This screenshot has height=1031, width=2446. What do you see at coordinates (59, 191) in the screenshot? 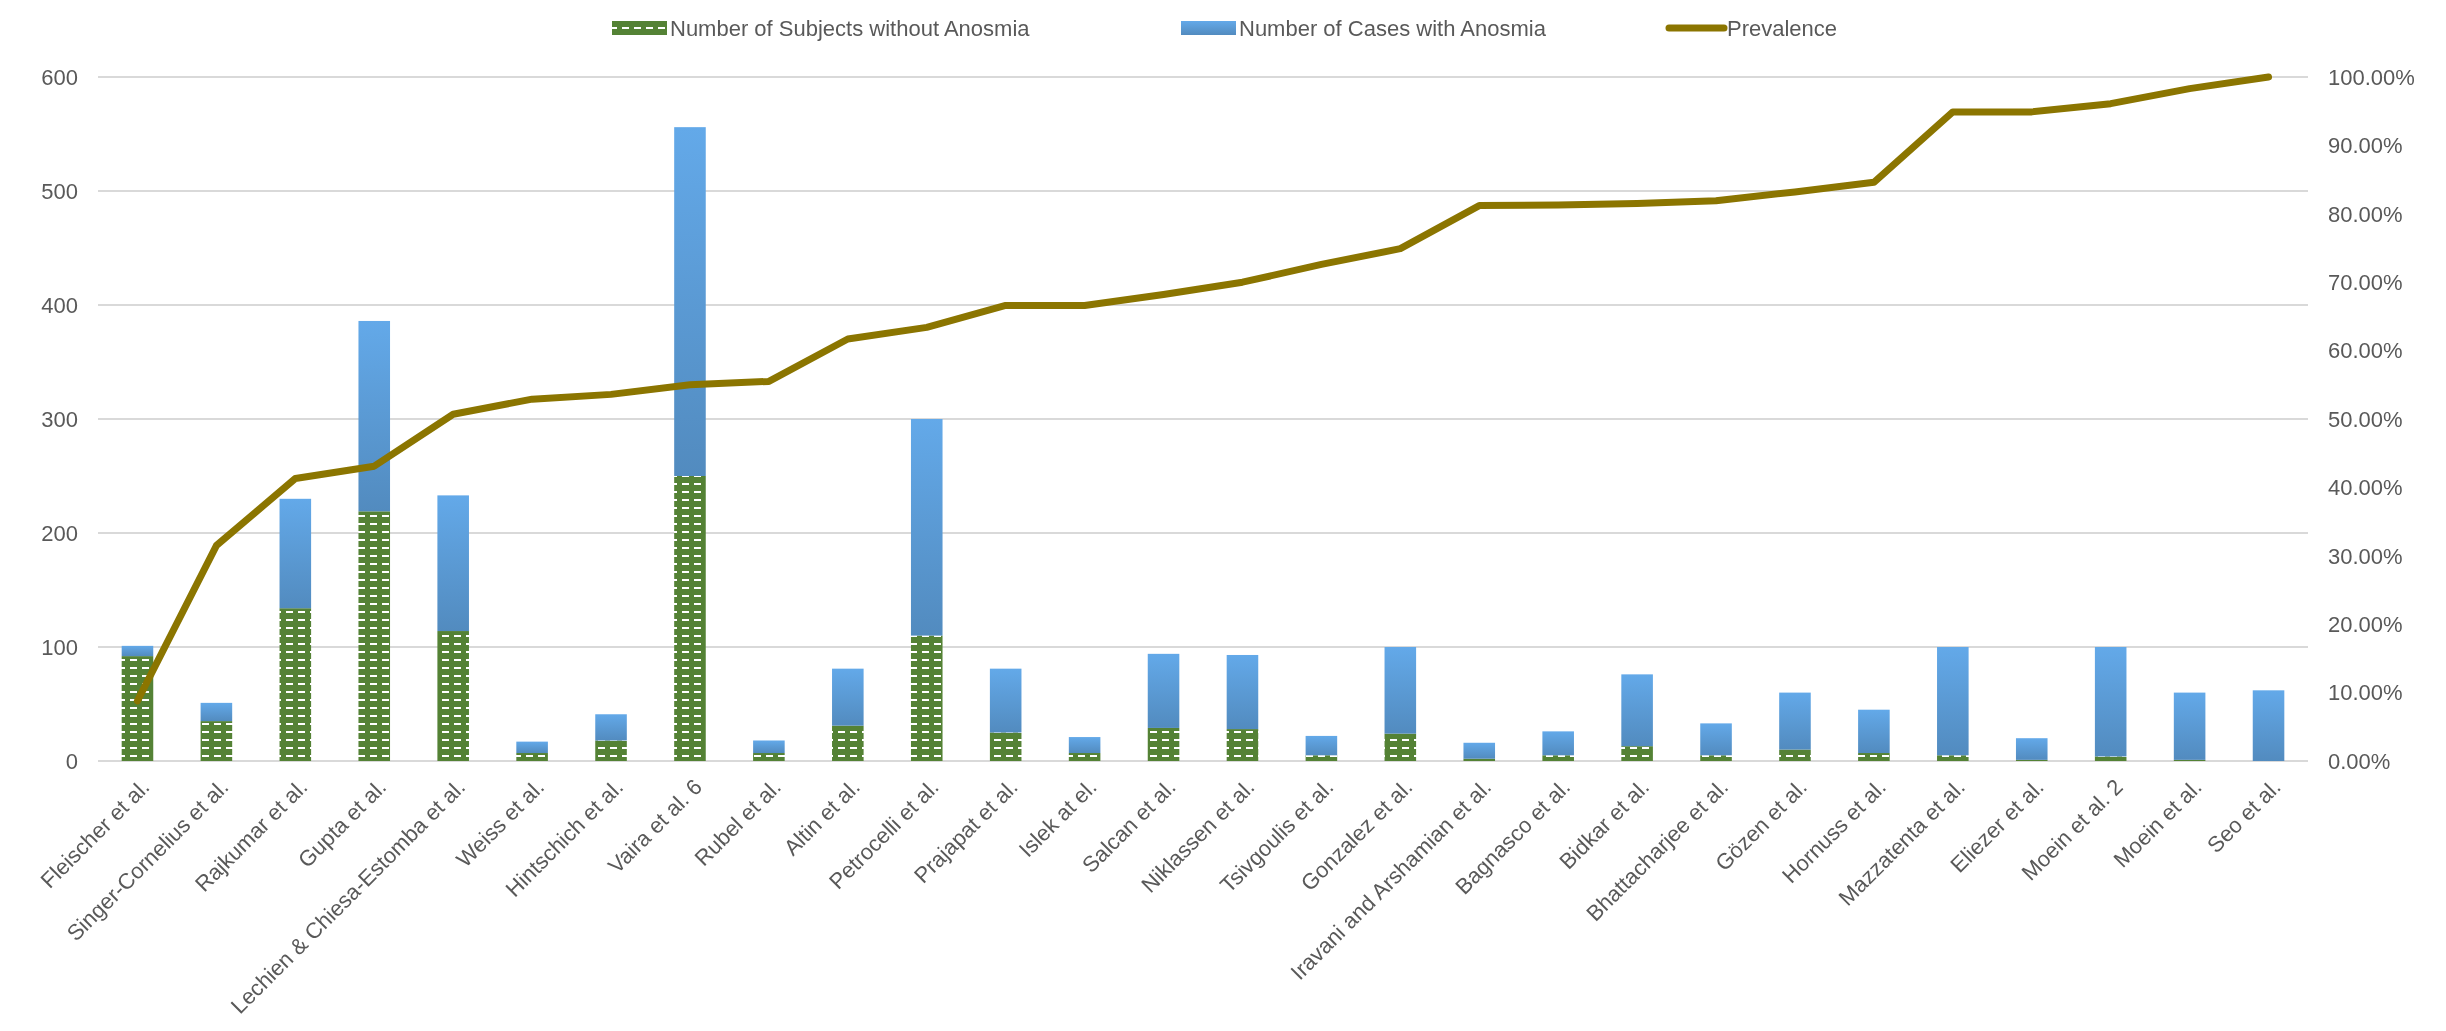
I see `y-tick-label: 500` at bounding box center [59, 191].